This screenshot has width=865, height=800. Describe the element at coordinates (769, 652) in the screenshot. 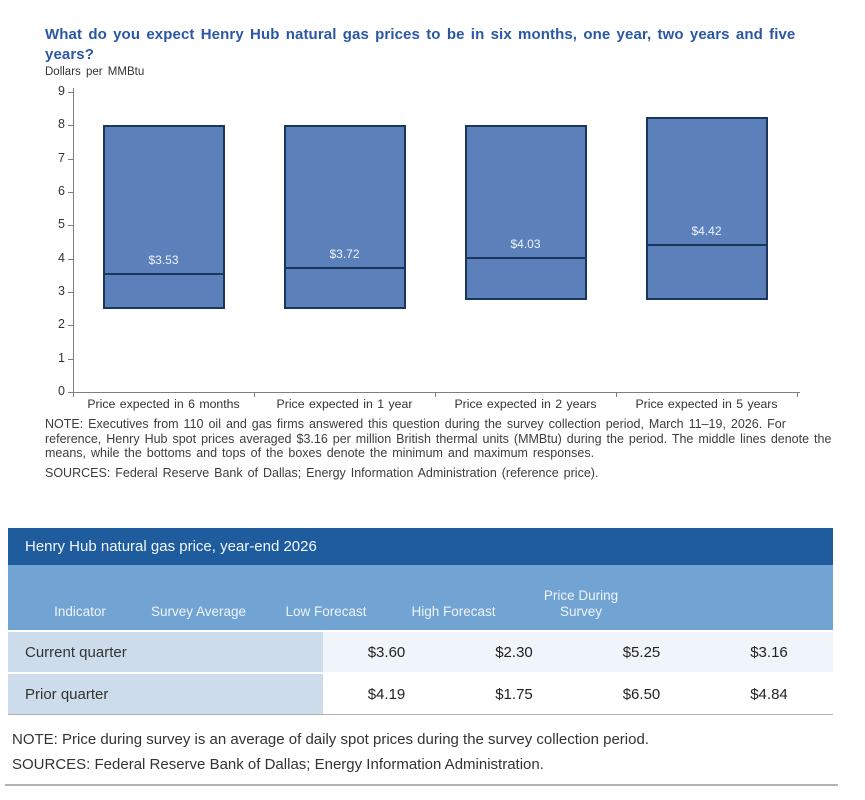

I see `cell-price-during-survey: $3.16` at that location.